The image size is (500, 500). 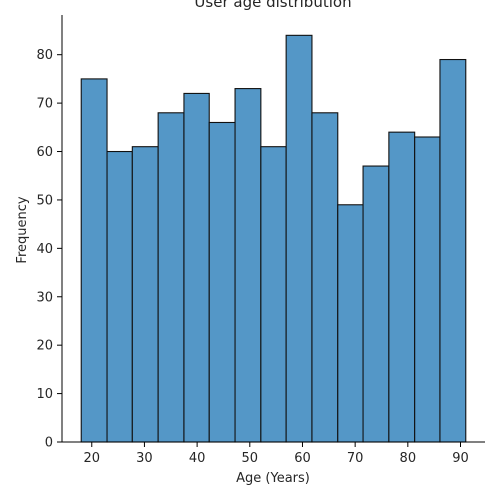 What do you see at coordinates (144, 458) in the screenshot?
I see `x-tick-label: 30` at bounding box center [144, 458].